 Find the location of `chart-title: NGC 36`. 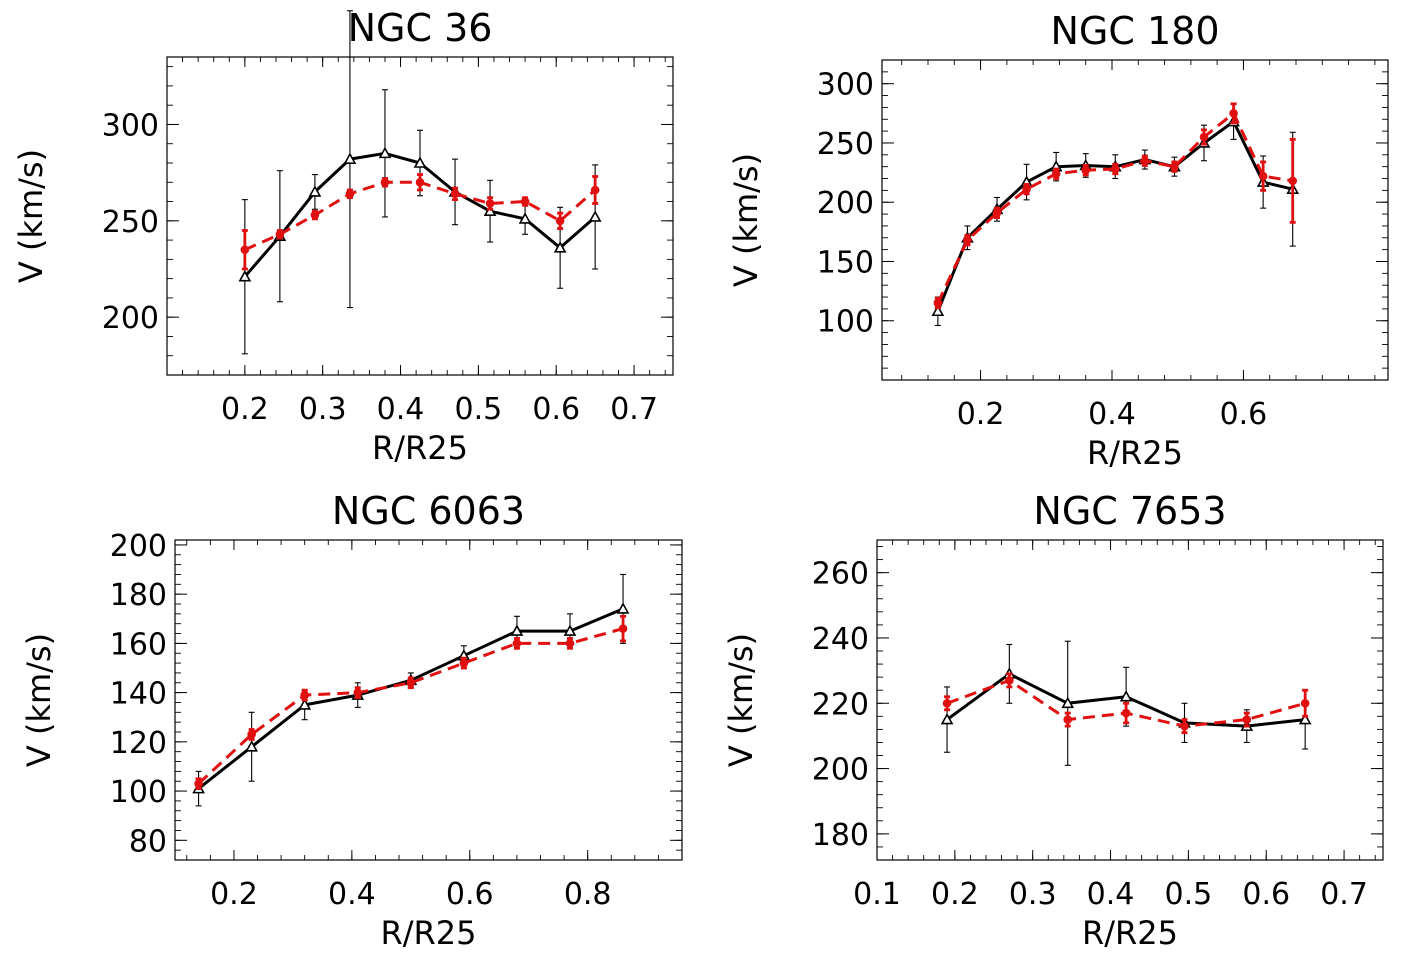

chart-title: NGC 36 is located at coordinates (420, 28).